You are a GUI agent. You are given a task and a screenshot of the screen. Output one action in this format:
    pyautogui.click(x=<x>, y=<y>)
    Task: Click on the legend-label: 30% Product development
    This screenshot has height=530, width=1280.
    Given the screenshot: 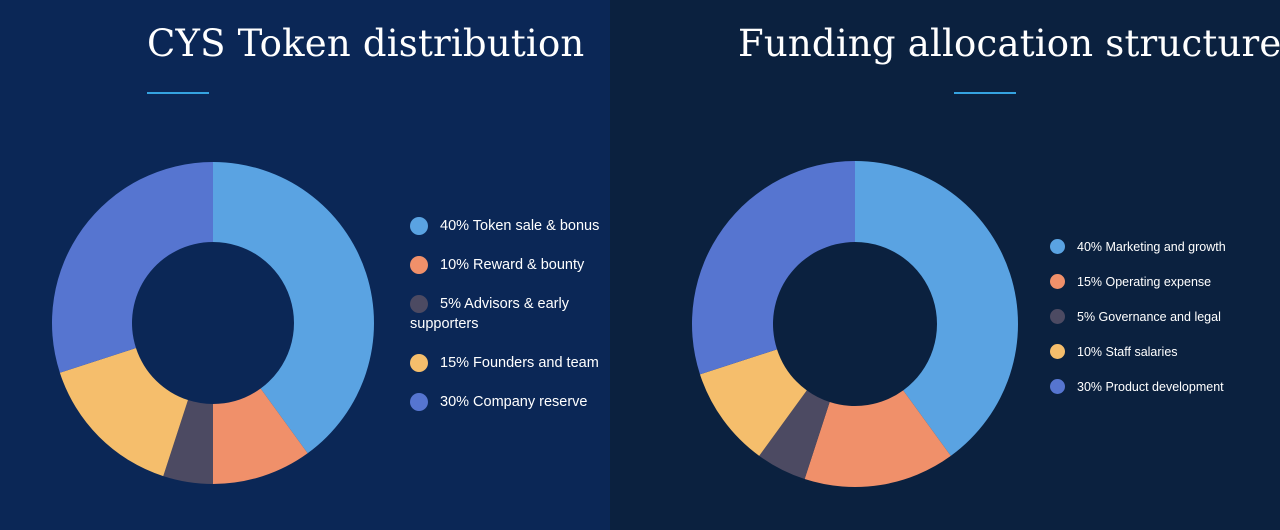 What is the action you would take?
    pyautogui.click(x=1150, y=387)
    